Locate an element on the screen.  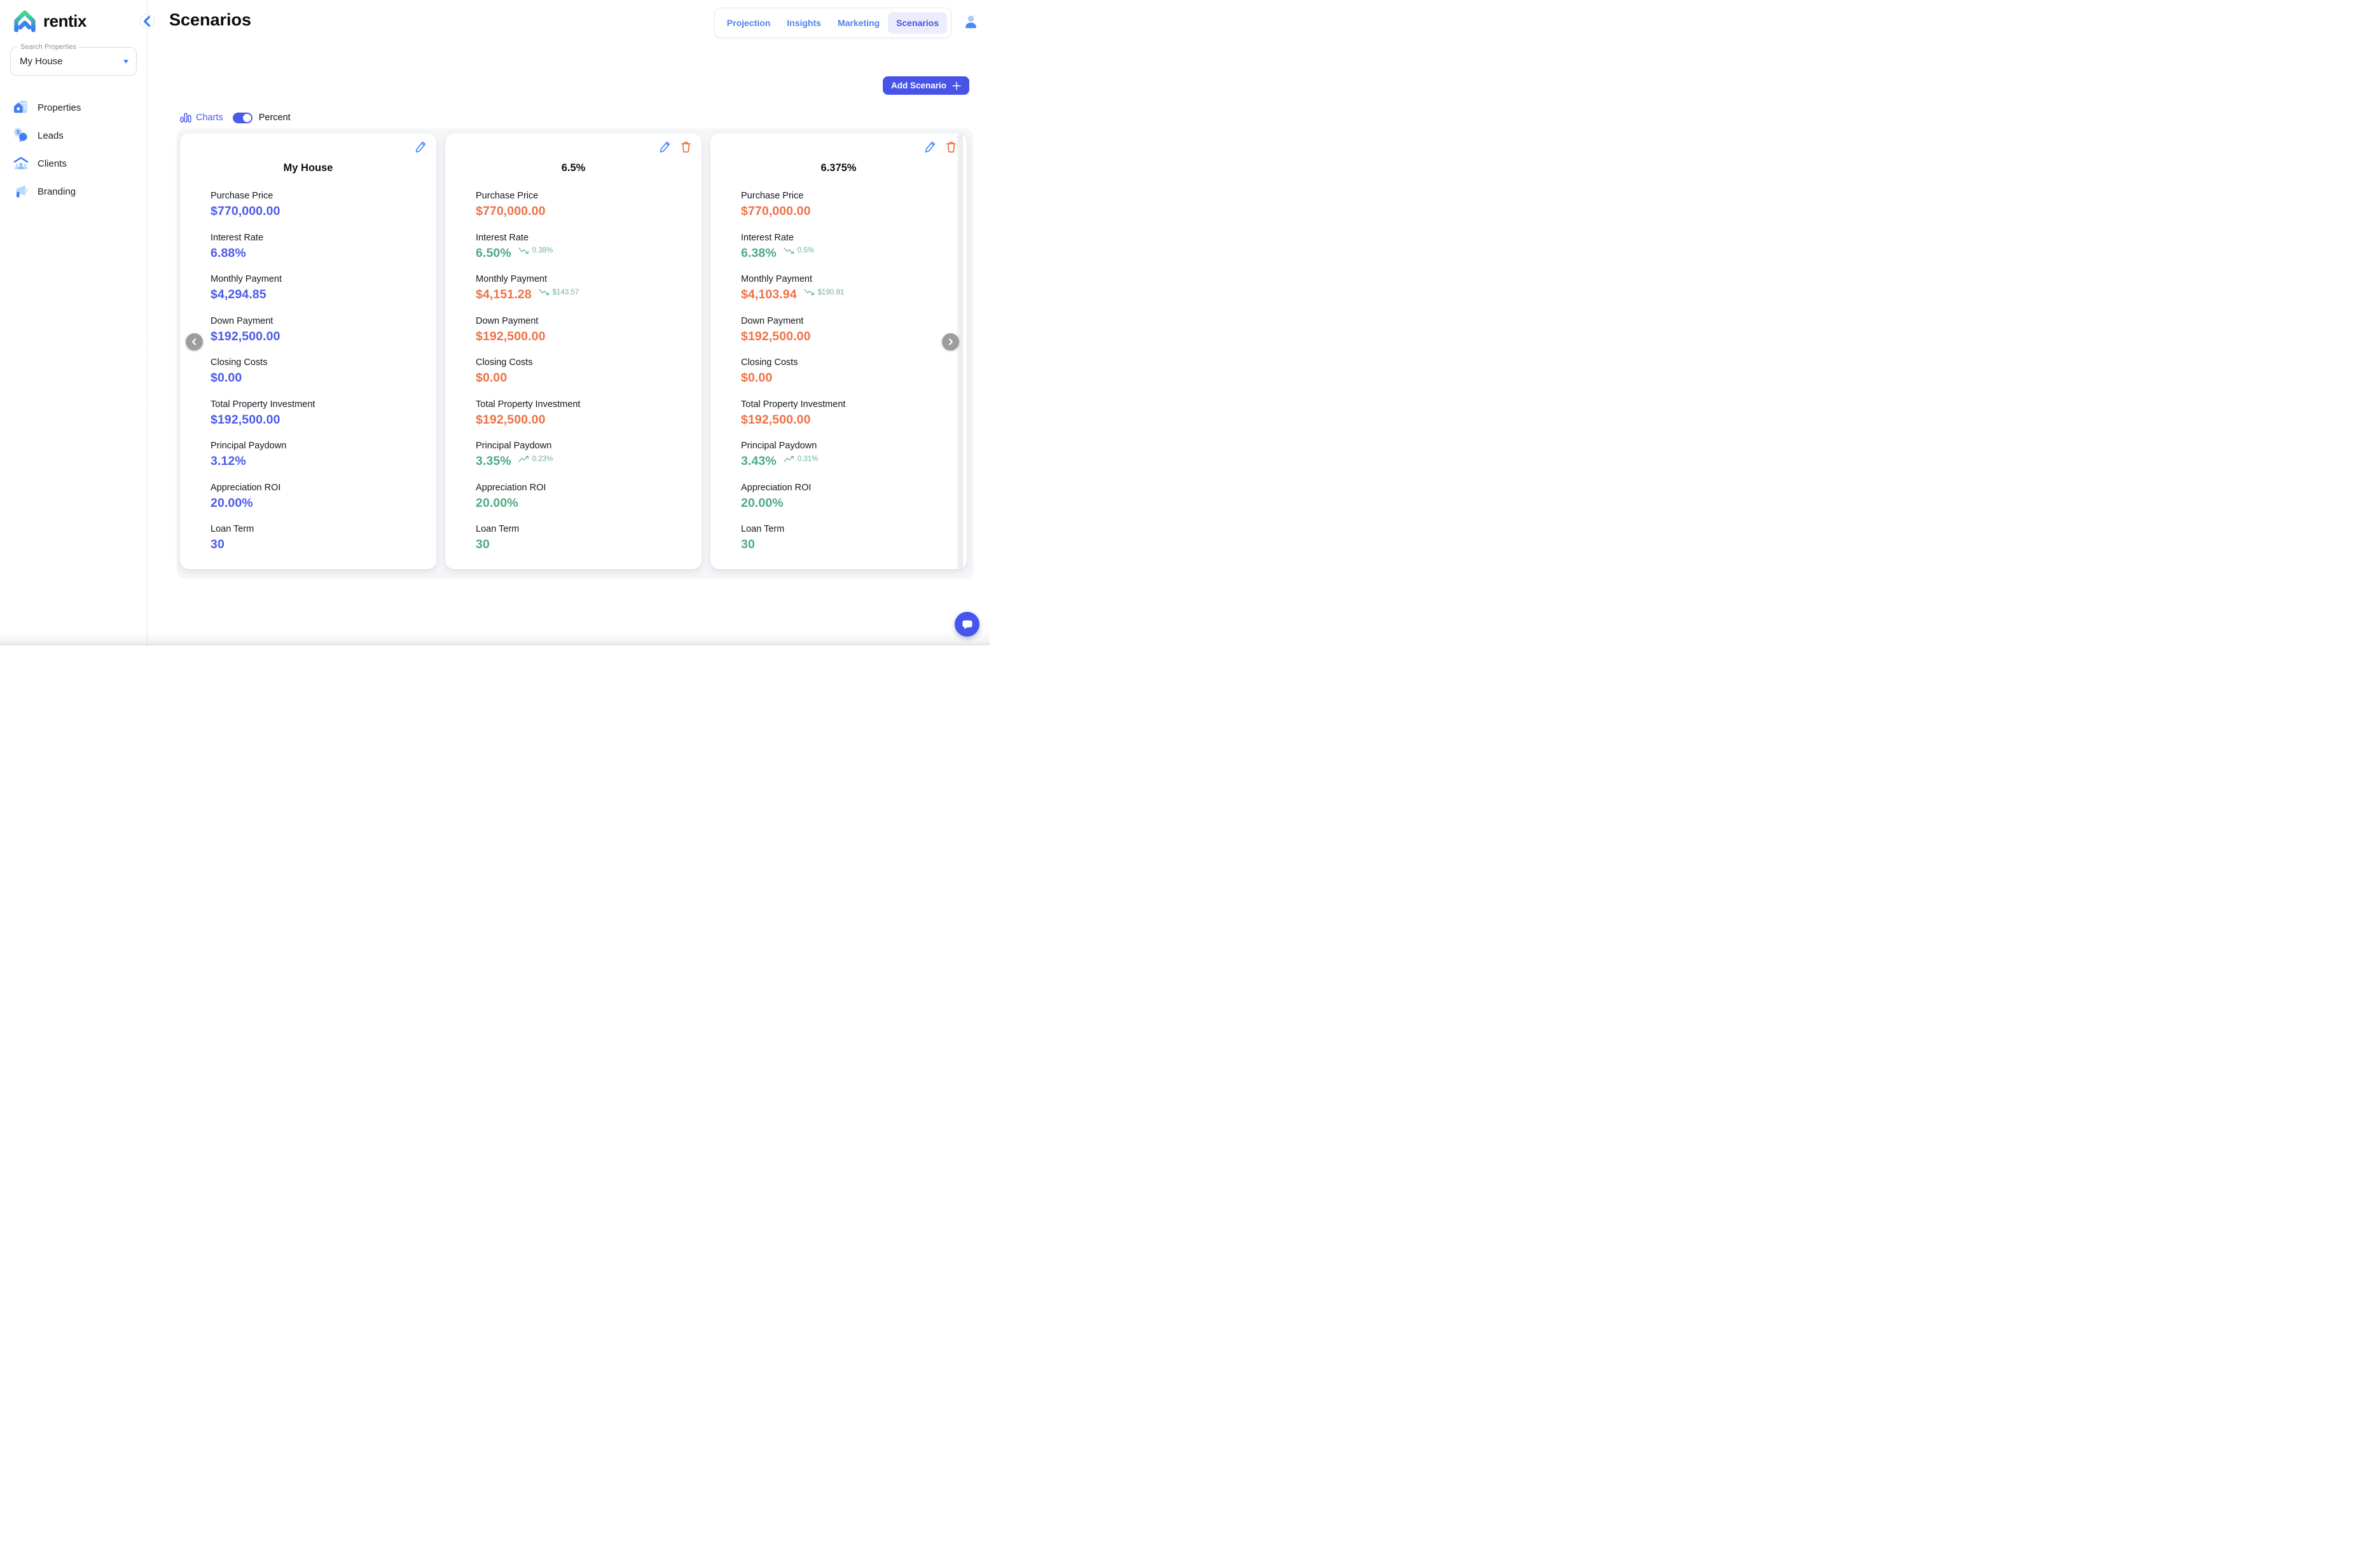
charts-view-button: Charts is located at coordinates (201, 117).